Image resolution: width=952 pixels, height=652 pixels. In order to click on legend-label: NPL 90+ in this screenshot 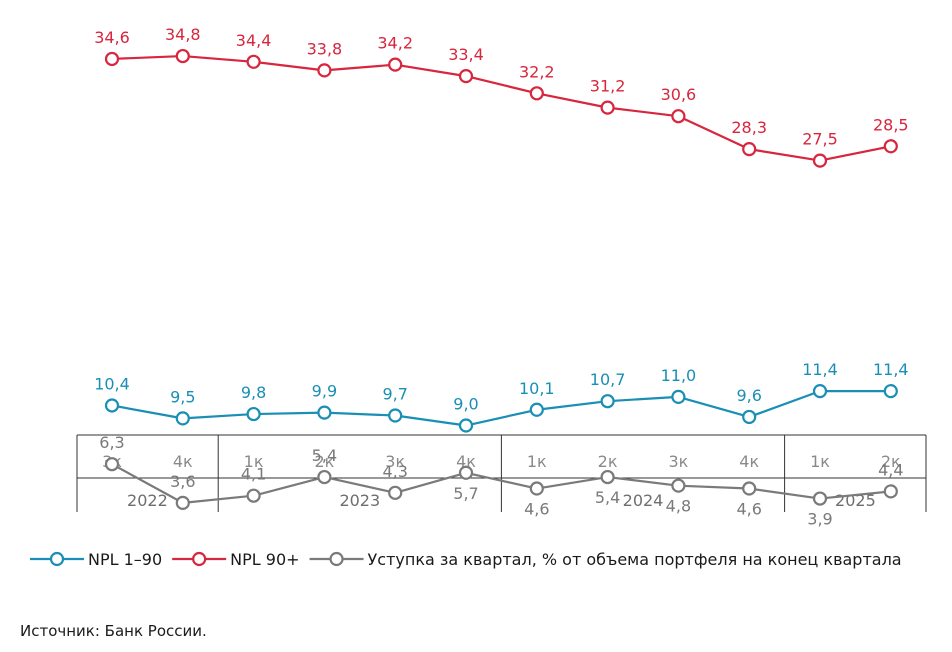, I will do `click(264, 559)`.